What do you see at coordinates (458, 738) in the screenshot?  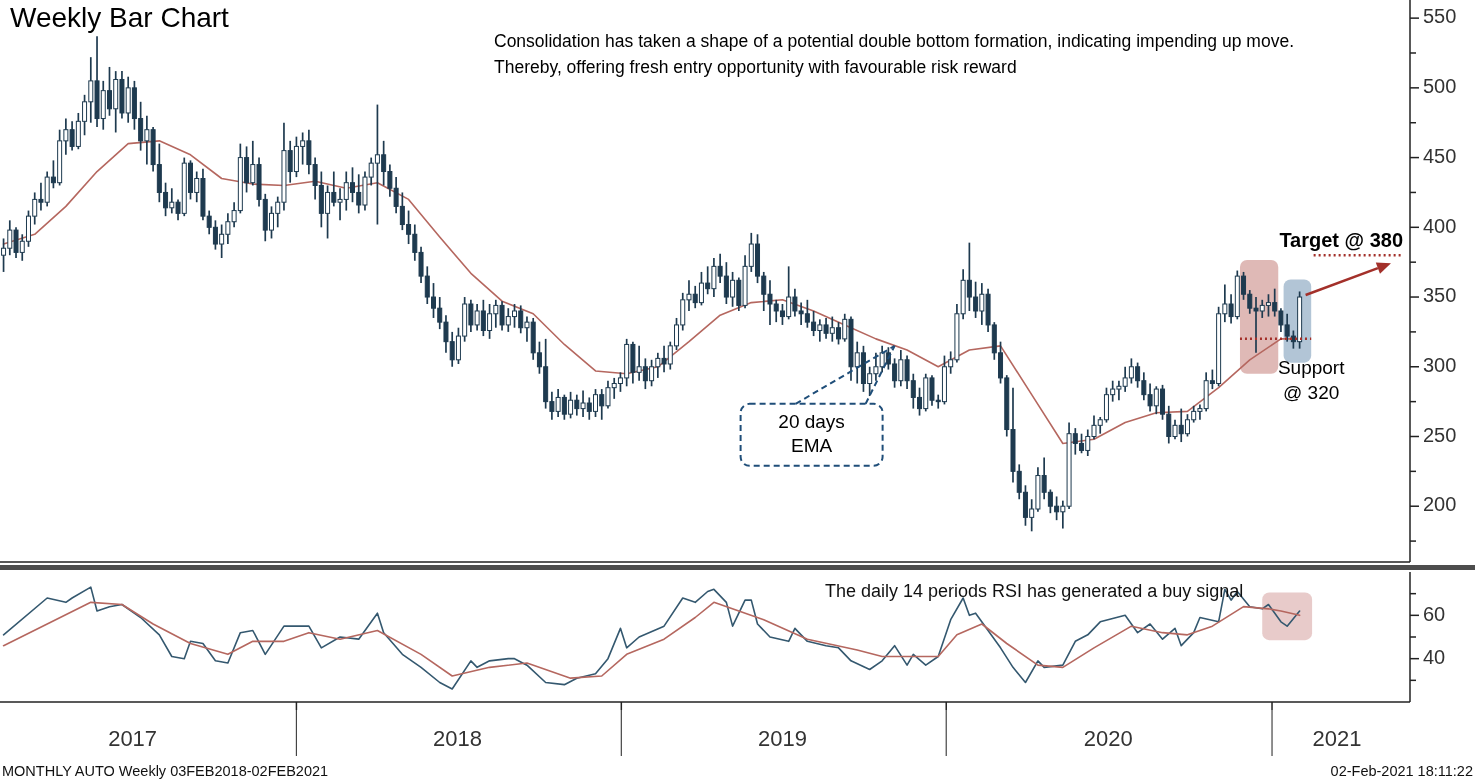 I see `x-tick-label: 2018` at bounding box center [458, 738].